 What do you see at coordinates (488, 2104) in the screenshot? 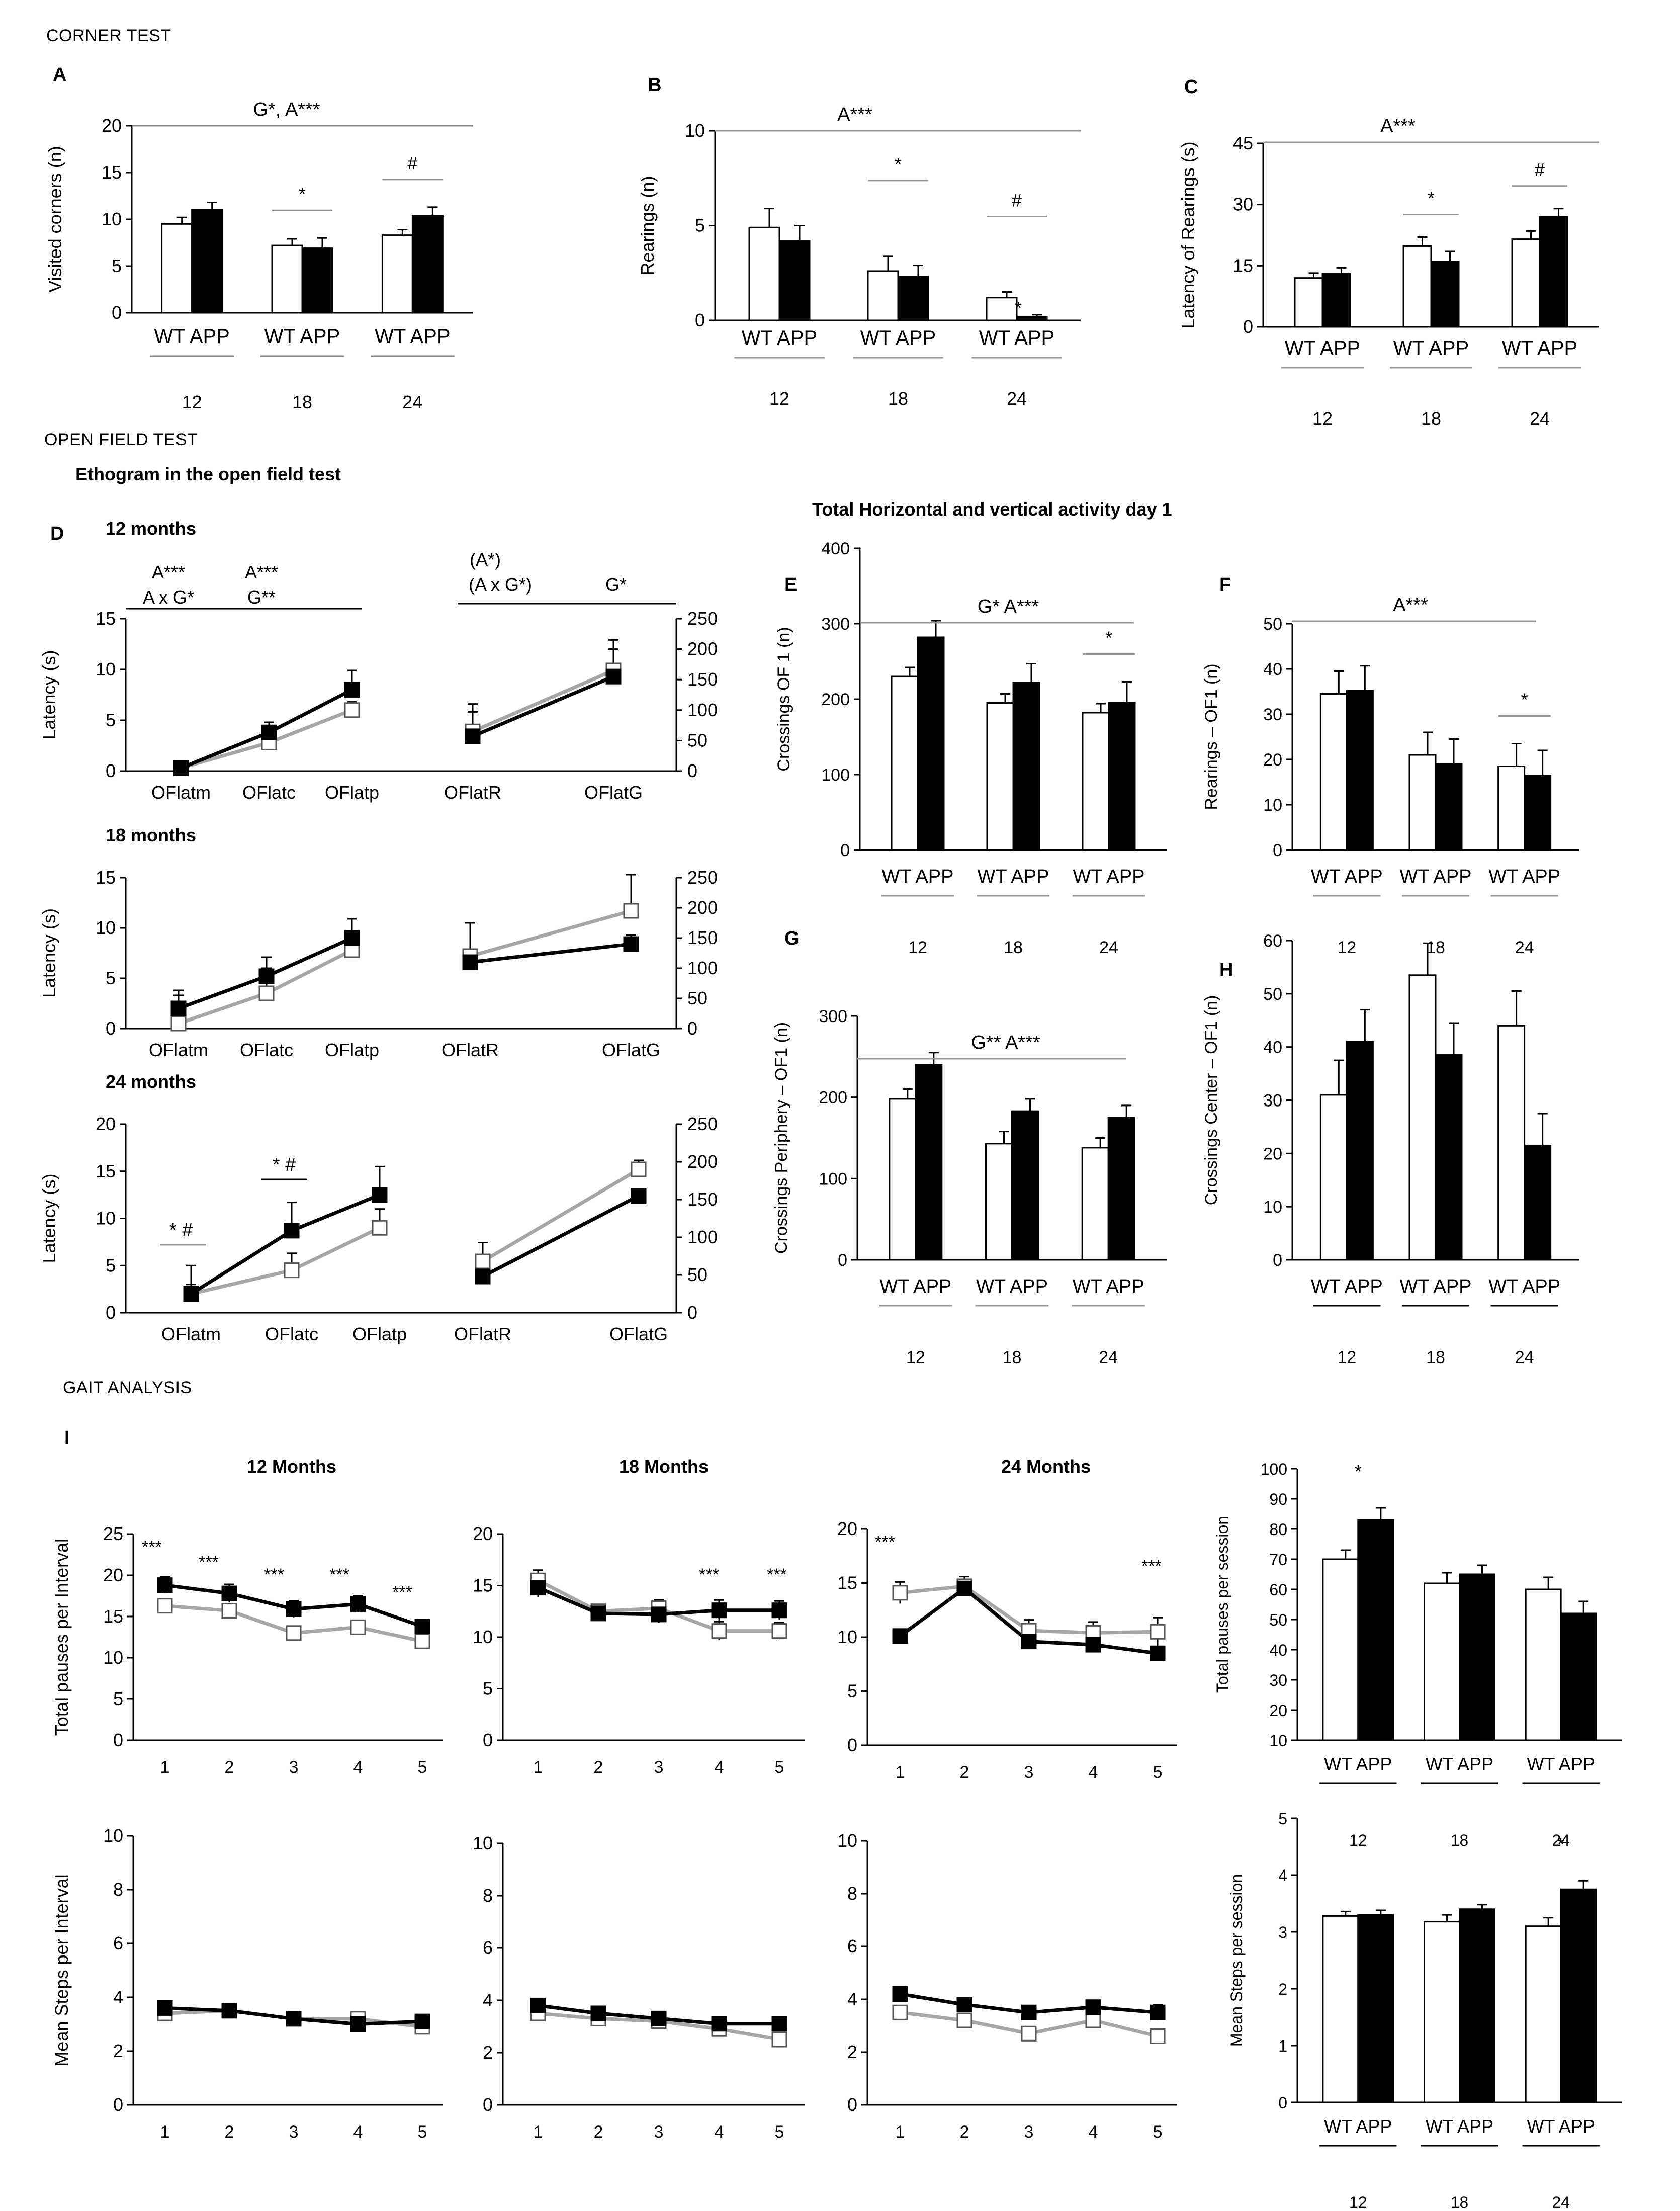
I see `i-steps-18-y-tick-label: 0` at bounding box center [488, 2104].